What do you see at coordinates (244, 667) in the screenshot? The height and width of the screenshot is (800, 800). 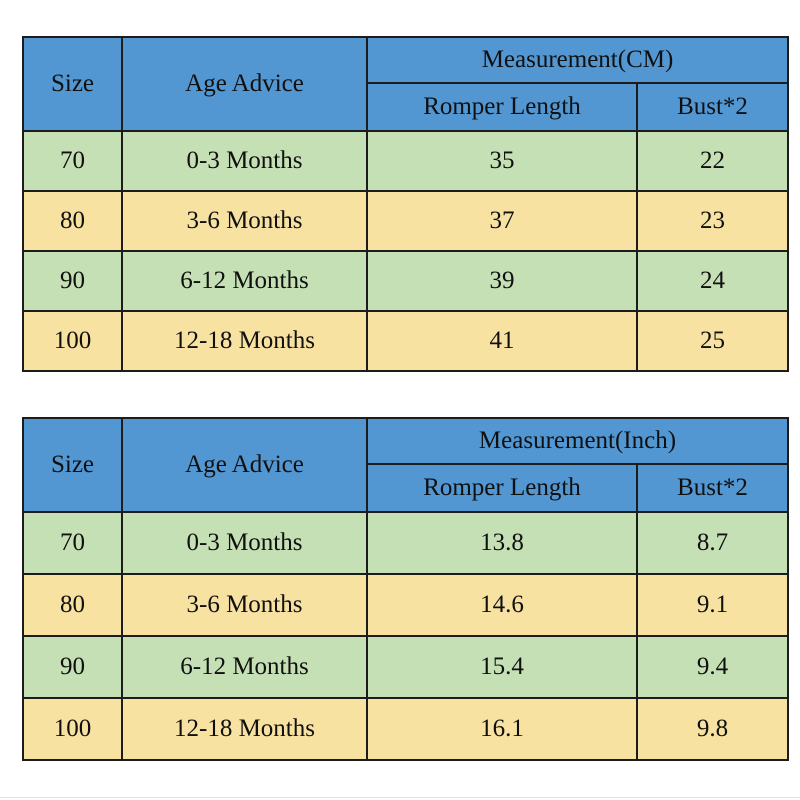 I see `inch-row2-age: 6-12 Months` at bounding box center [244, 667].